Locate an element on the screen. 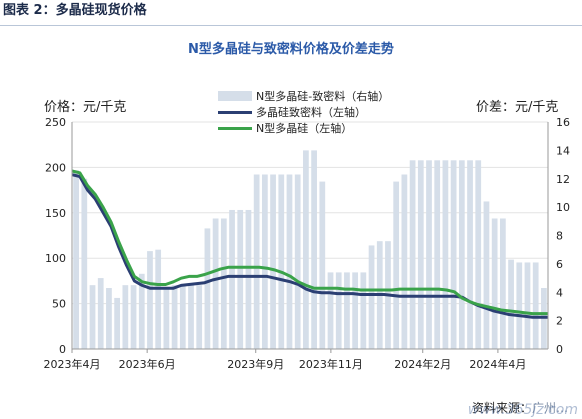 This screenshot has height=419, width=582. y-left-tick-label: 250 is located at coordinates (55, 122).